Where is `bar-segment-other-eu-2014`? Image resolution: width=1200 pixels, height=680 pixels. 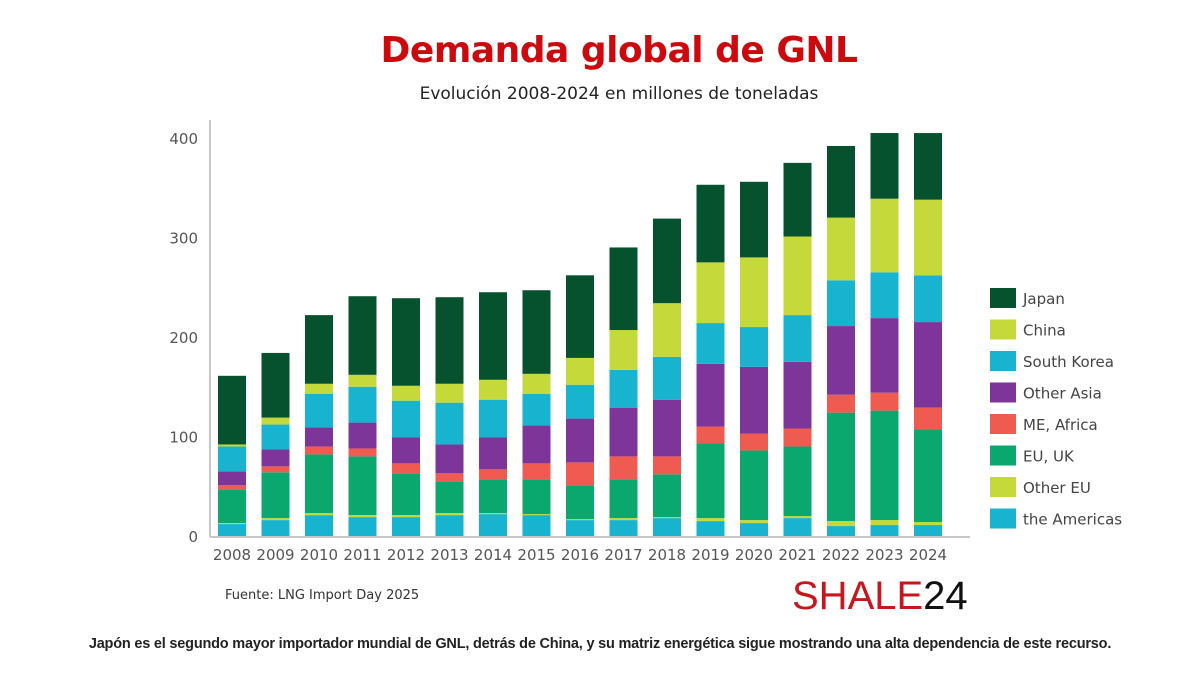 bar-segment-other-eu-2014 is located at coordinates (493, 514).